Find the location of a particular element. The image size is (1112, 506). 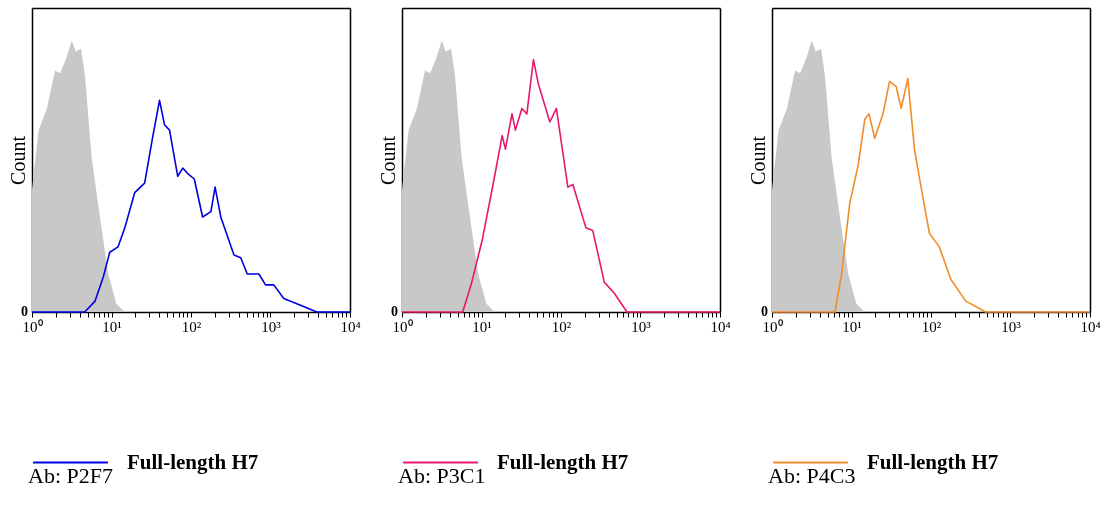

text: Ab: P3C1 is located at coordinates (442, 475).